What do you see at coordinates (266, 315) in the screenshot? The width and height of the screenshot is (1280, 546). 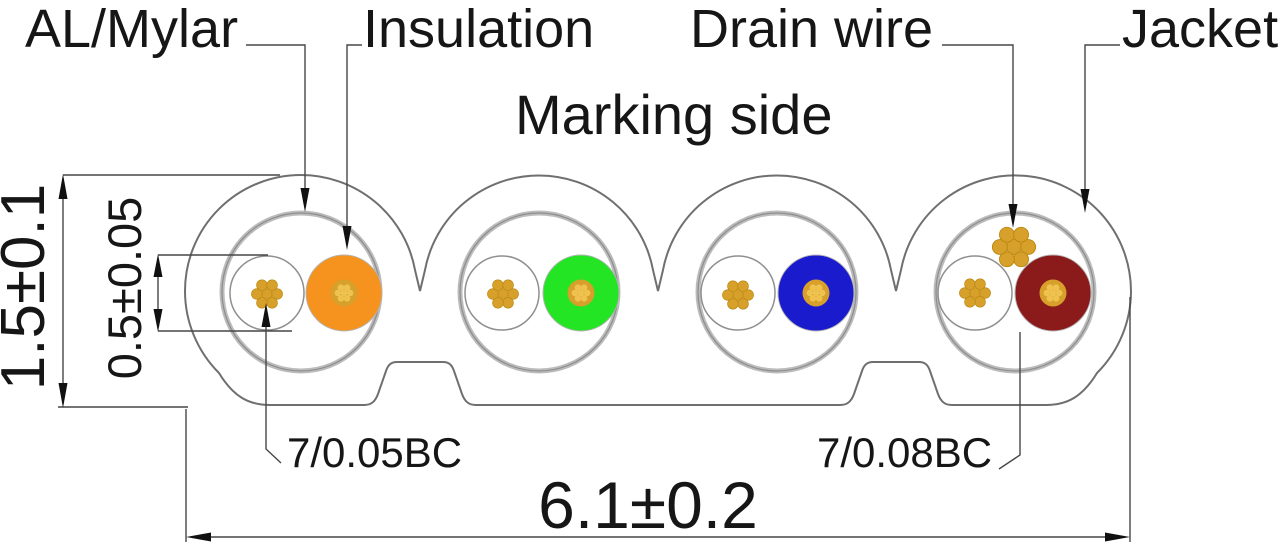 I see `strand-spec-up-arrowhead` at bounding box center [266, 315].